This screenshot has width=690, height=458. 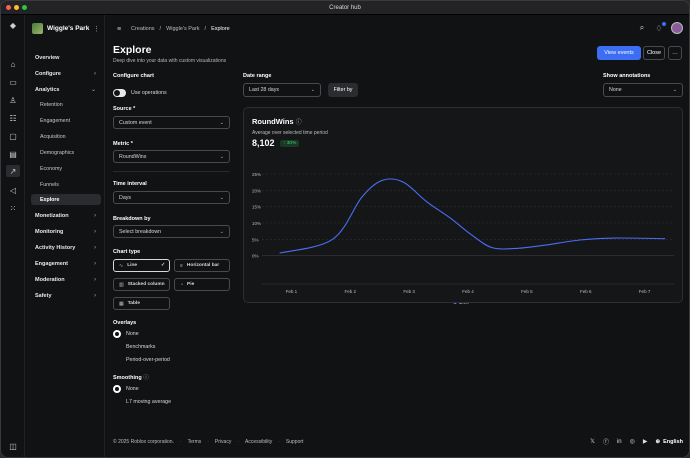 I want to click on sidebar-item-moderation: Moderation ›, so click(x=66, y=279).